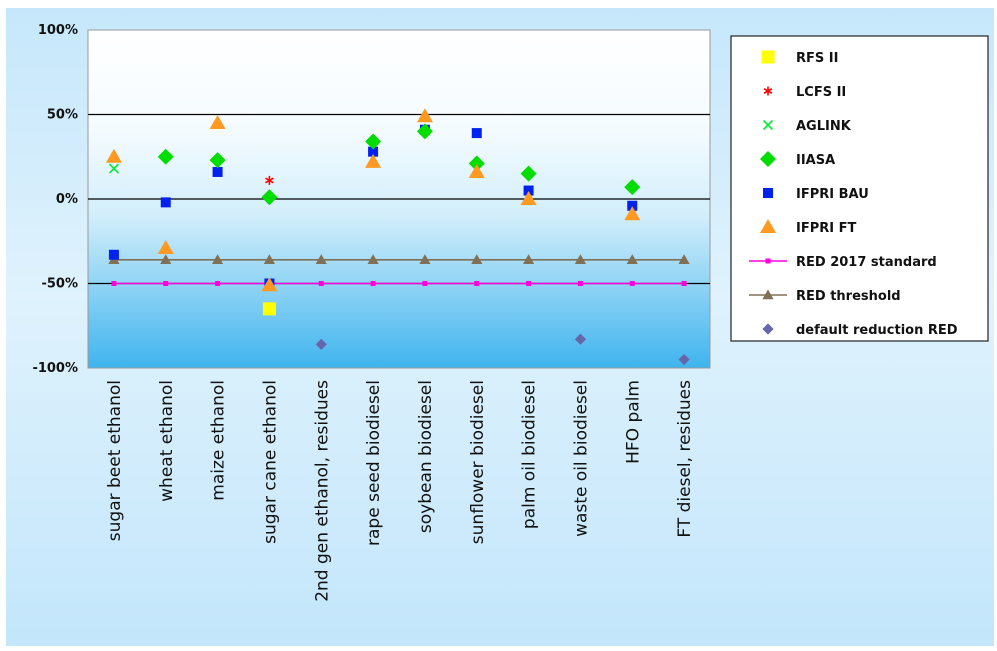  I want to click on legend-item-ifpri-ft: IFPRI FT, so click(808, 227).